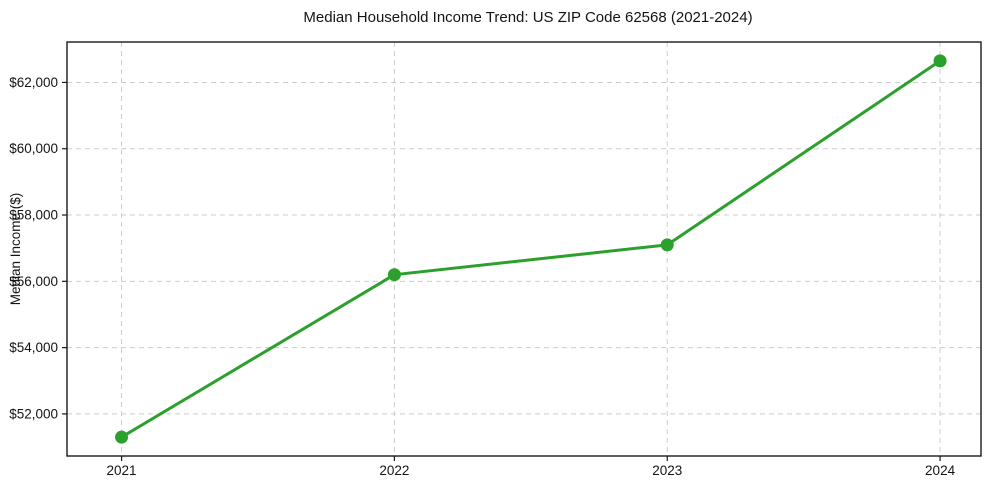  Describe the element at coordinates (33, 347) in the screenshot. I see `y-tick-label: $54,000` at that location.